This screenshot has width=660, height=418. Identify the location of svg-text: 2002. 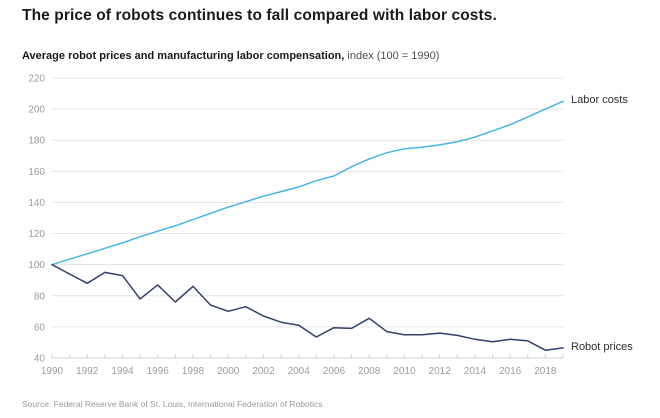
(263, 371).